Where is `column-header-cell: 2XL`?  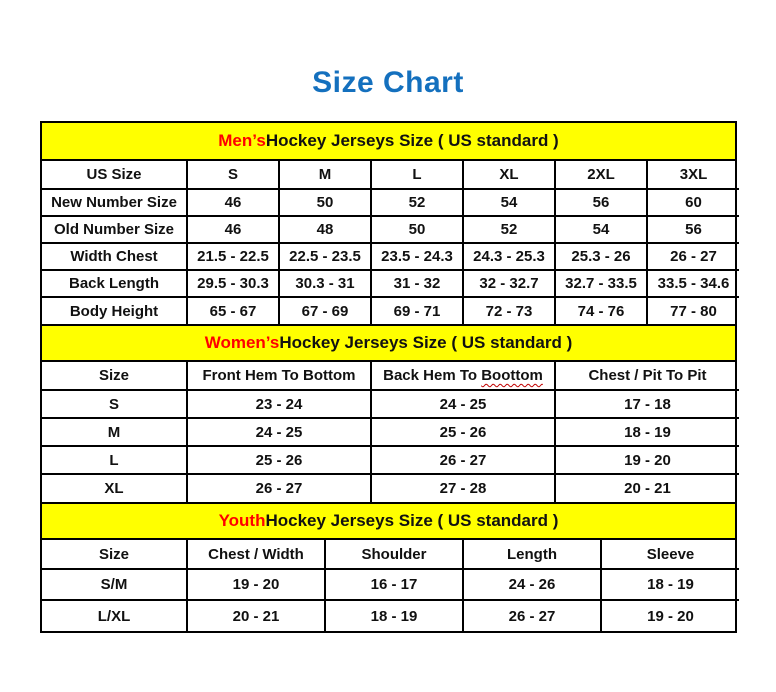 column-header-cell: 2XL is located at coordinates (601, 175).